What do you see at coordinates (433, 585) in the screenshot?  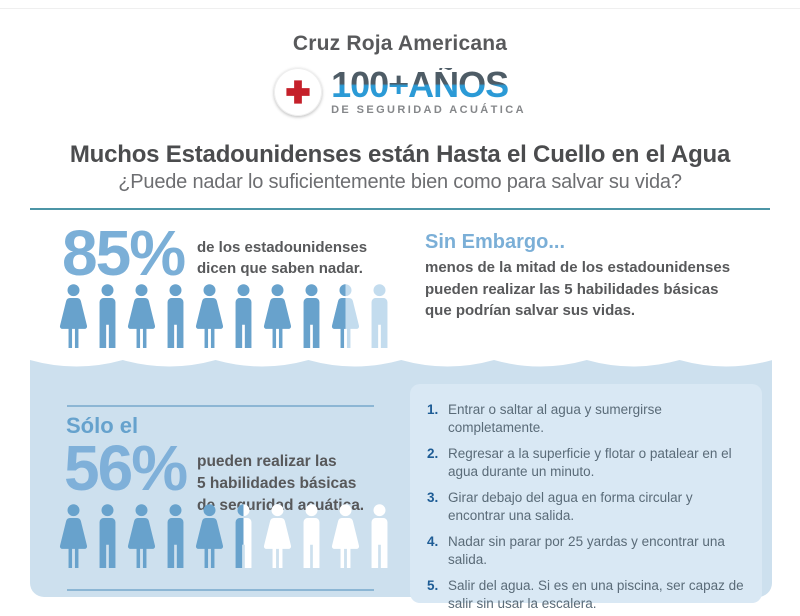 I see `skill-number: 5.` at bounding box center [433, 585].